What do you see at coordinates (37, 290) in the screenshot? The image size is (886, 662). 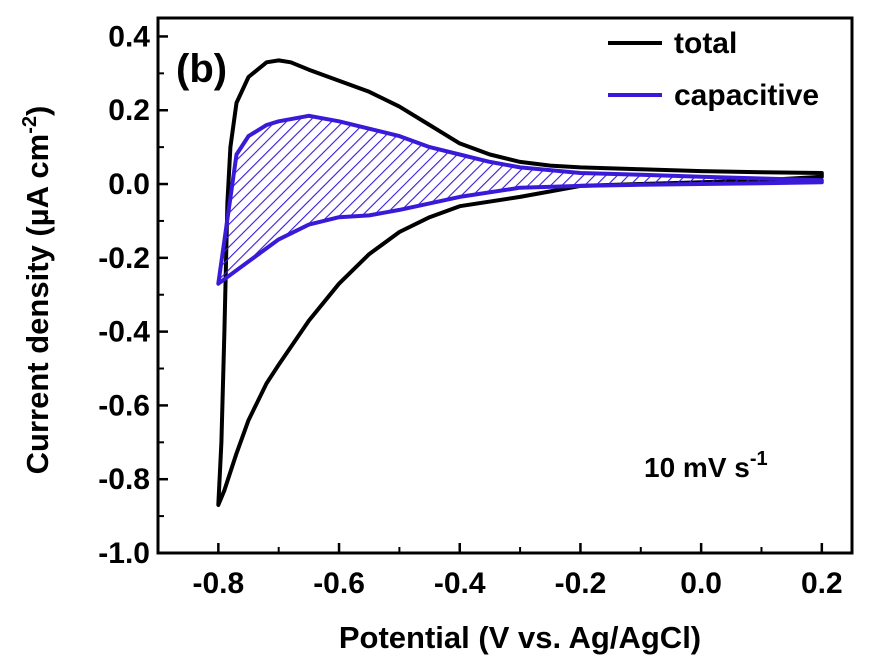 I see `y-axis-title: Current density (µA cm-2)` at bounding box center [37, 290].